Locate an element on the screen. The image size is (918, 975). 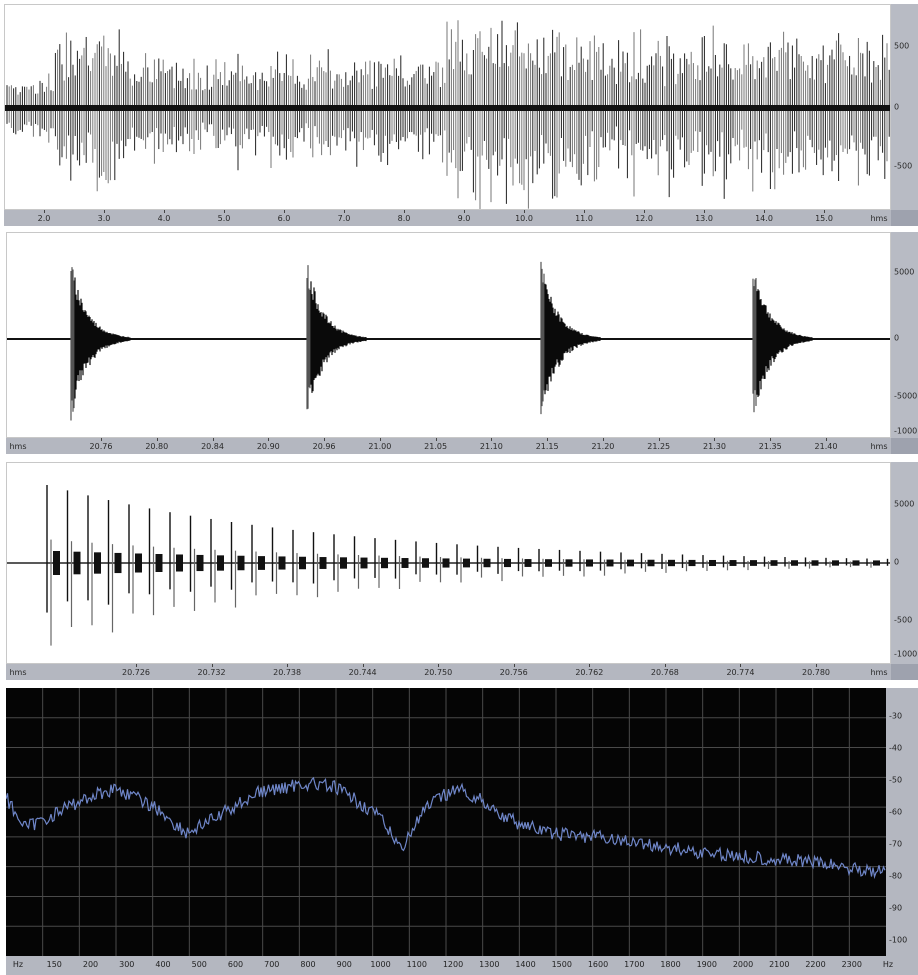
time-tick-label: 5.0 is located at coordinates (224, 218).